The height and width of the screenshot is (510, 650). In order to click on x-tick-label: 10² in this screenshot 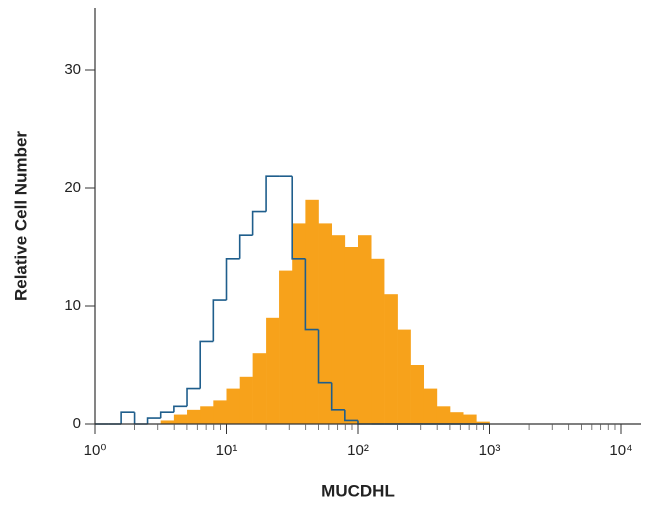, I will do `click(358, 450)`.